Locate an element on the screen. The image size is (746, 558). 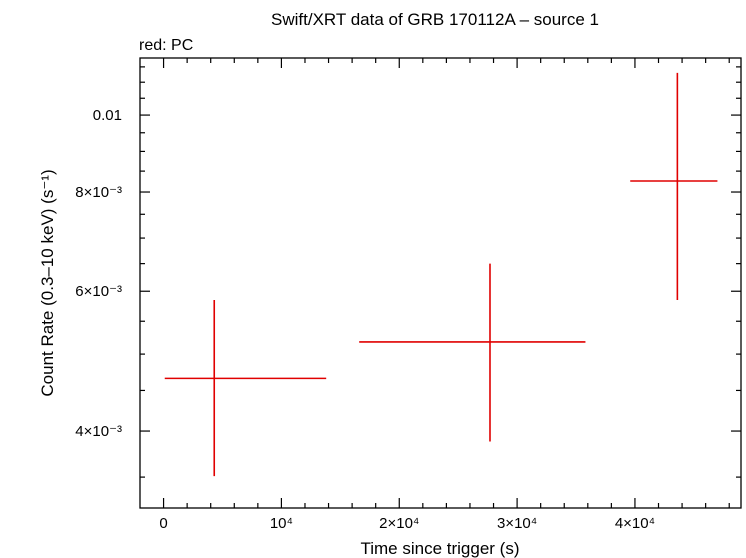
x-tick-label: 2×10⁴ is located at coordinates (399, 523).